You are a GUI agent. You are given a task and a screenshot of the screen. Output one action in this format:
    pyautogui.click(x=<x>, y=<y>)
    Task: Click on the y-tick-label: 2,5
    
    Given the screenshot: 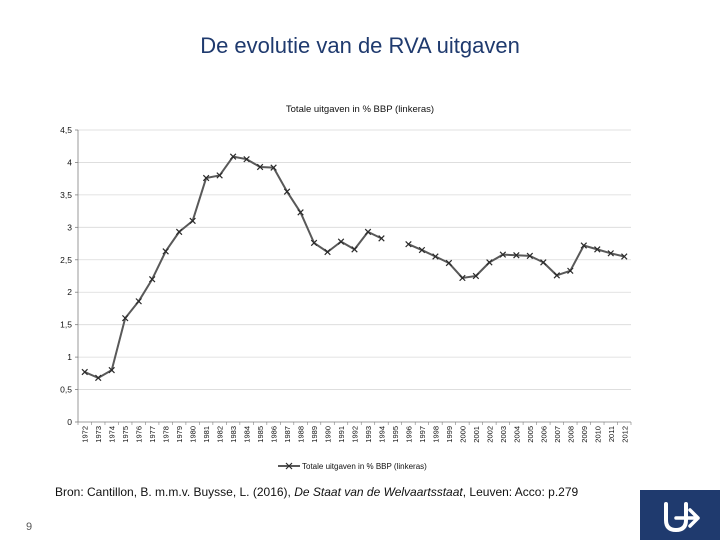 What is the action you would take?
    pyautogui.click(x=66, y=260)
    